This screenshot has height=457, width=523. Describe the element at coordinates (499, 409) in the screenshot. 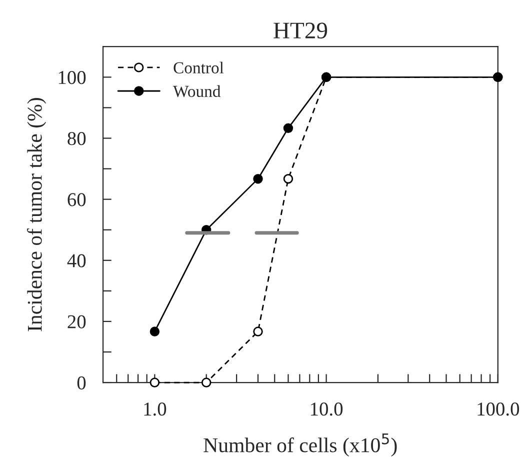

I see `x-tick-label: 100.0` at that location.